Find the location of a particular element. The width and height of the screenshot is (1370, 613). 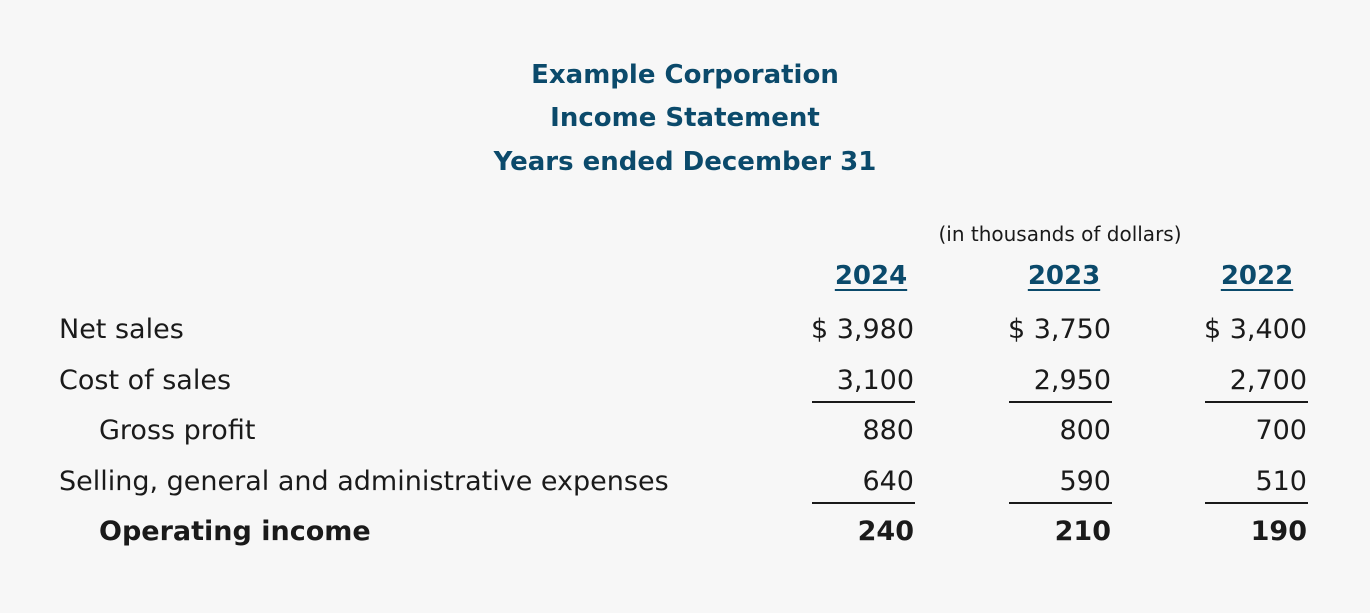

statement-period: Years ended December 31 is located at coordinates (685, 162).